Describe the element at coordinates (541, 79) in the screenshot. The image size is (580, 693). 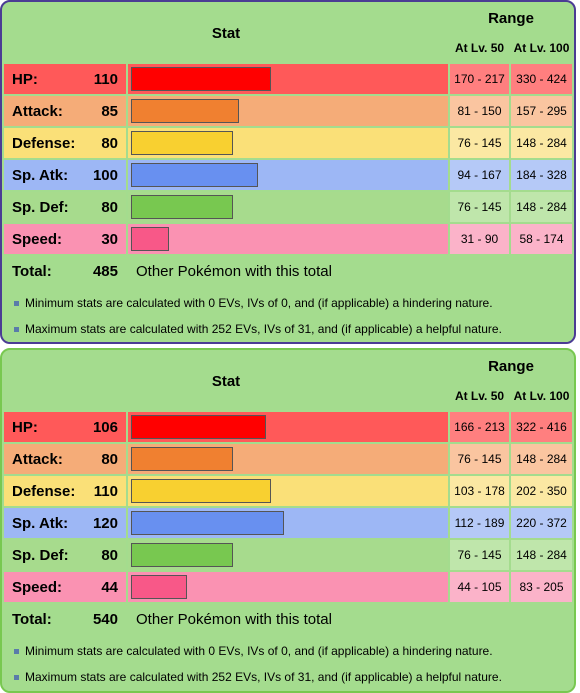
I see `range-lv100: 330 - 424` at that location.